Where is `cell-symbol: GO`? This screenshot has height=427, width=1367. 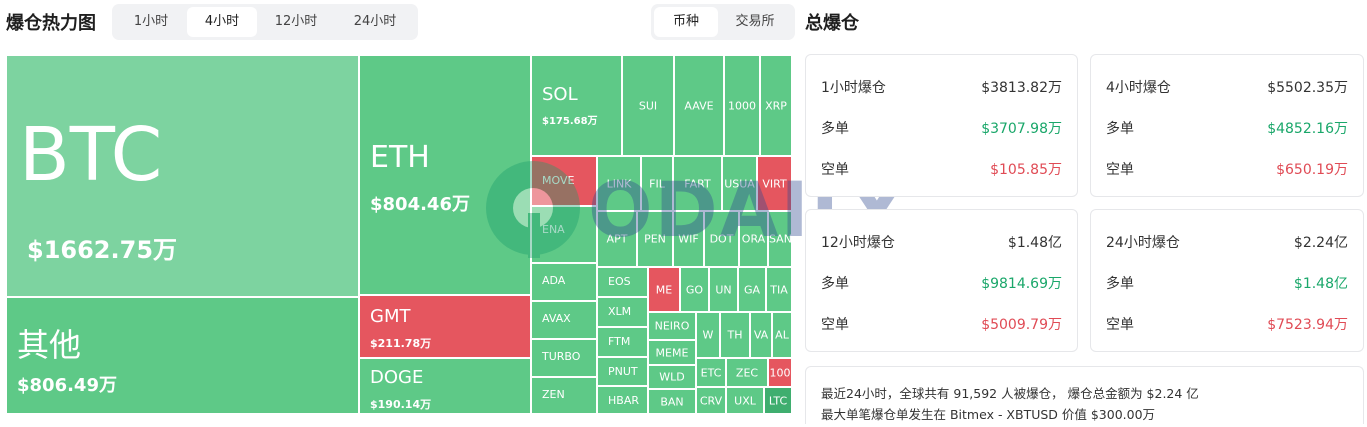
cell-symbol: GO is located at coordinates (694, 289).